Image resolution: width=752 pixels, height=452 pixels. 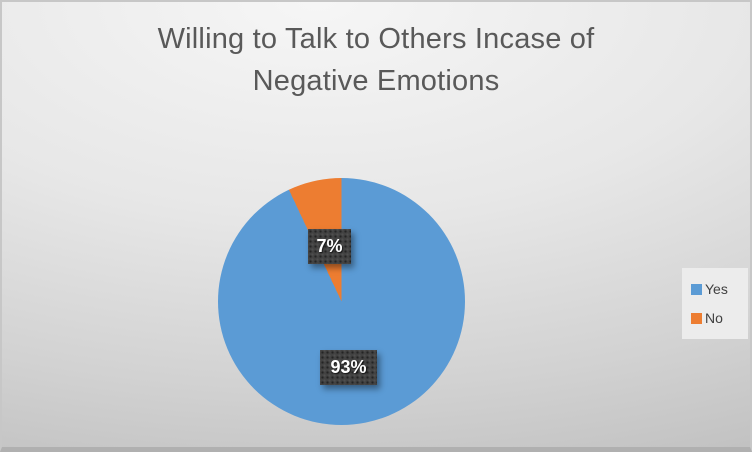 I want to click on legend: Yes No, so click(x=715, y=303).